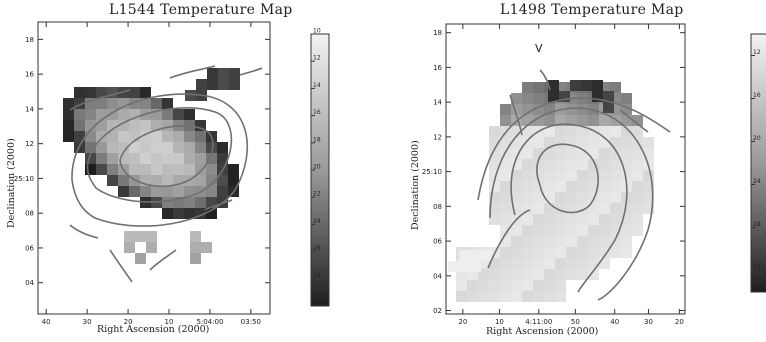  I want to click on x-tick-label: 30, so click(648, 322).